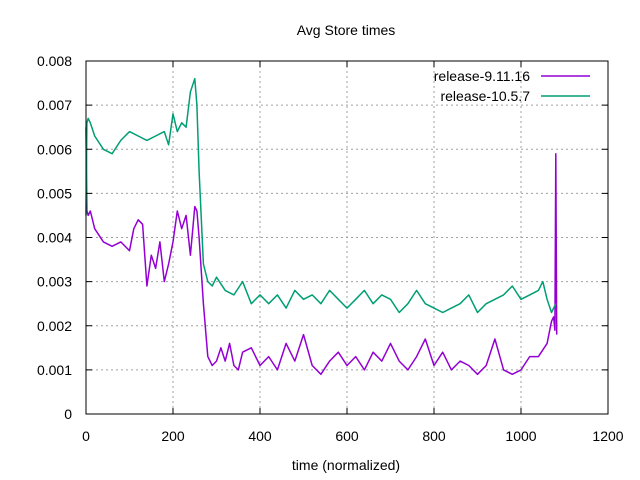 This screenshot has width=640, height=480. What do you see at coordinates (54, 149) in the screenshot?
I see `y-tick-label: 0.006` at bounding box center [54, 149].